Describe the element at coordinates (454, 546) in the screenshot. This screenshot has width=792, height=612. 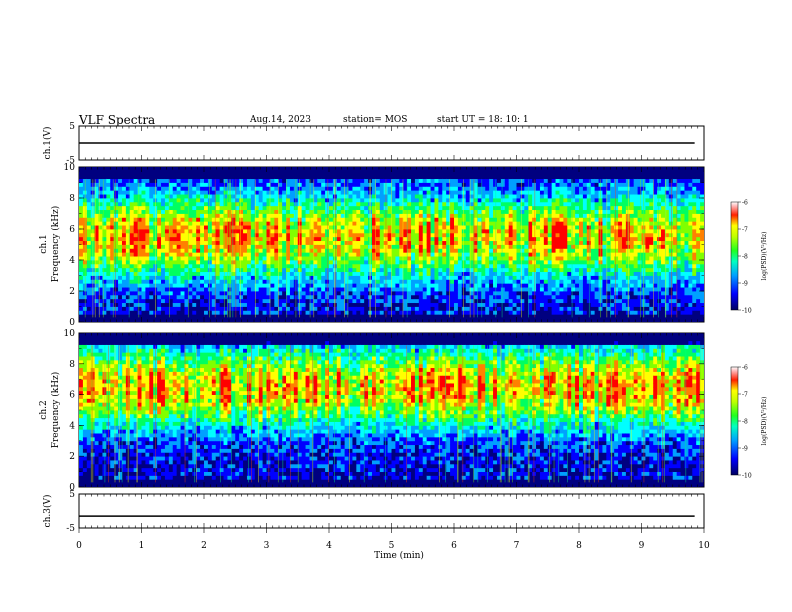
I see `x-tick-label: 6` at that location.